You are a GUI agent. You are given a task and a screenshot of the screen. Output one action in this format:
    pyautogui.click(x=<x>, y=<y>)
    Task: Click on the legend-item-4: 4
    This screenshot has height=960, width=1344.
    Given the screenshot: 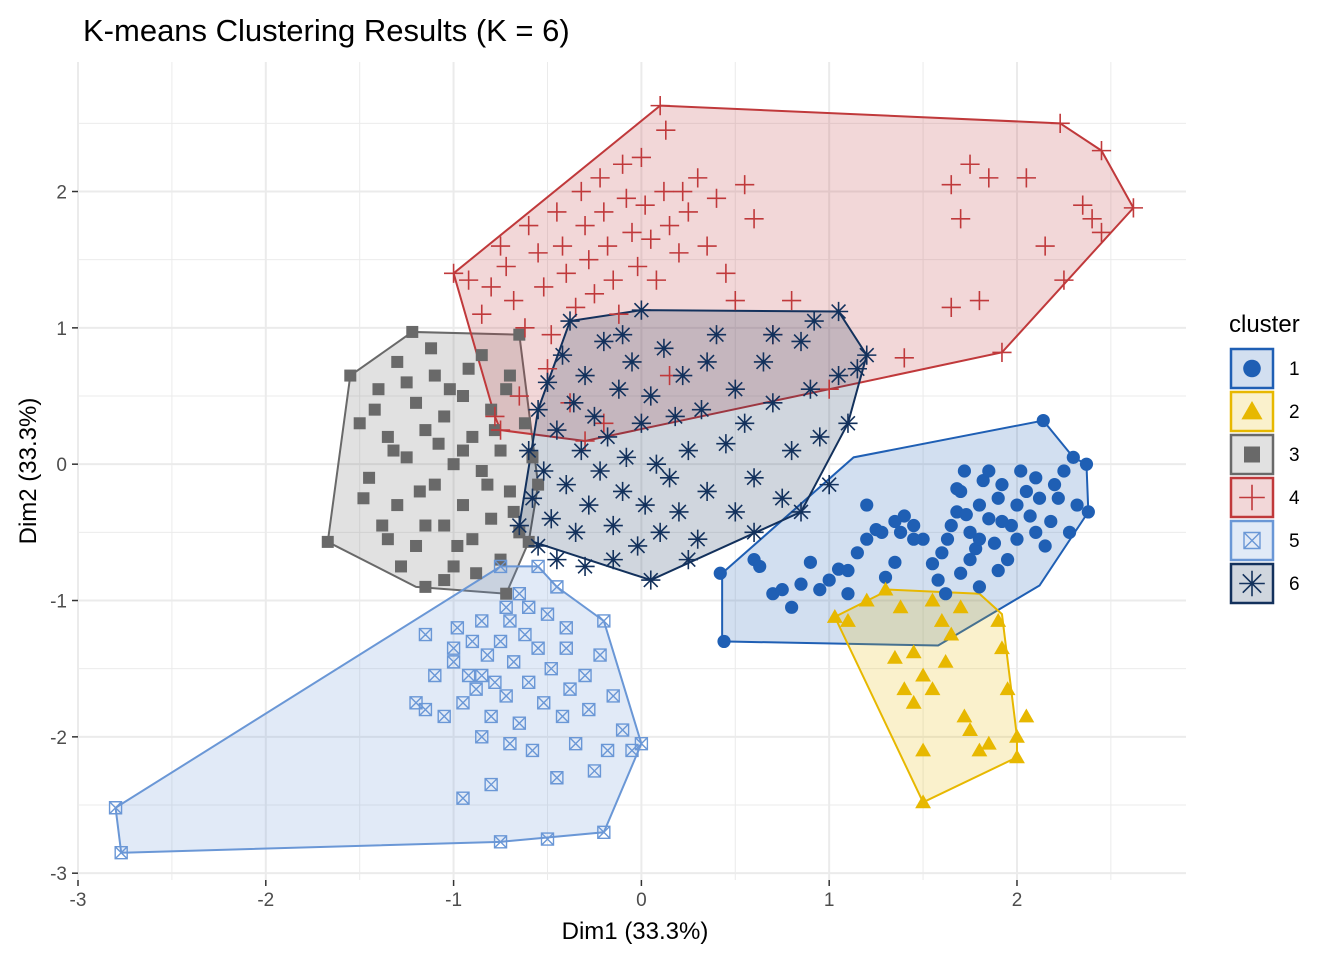 What is the action you would take?
    pyautogui.click(x=1264, y=497)
    